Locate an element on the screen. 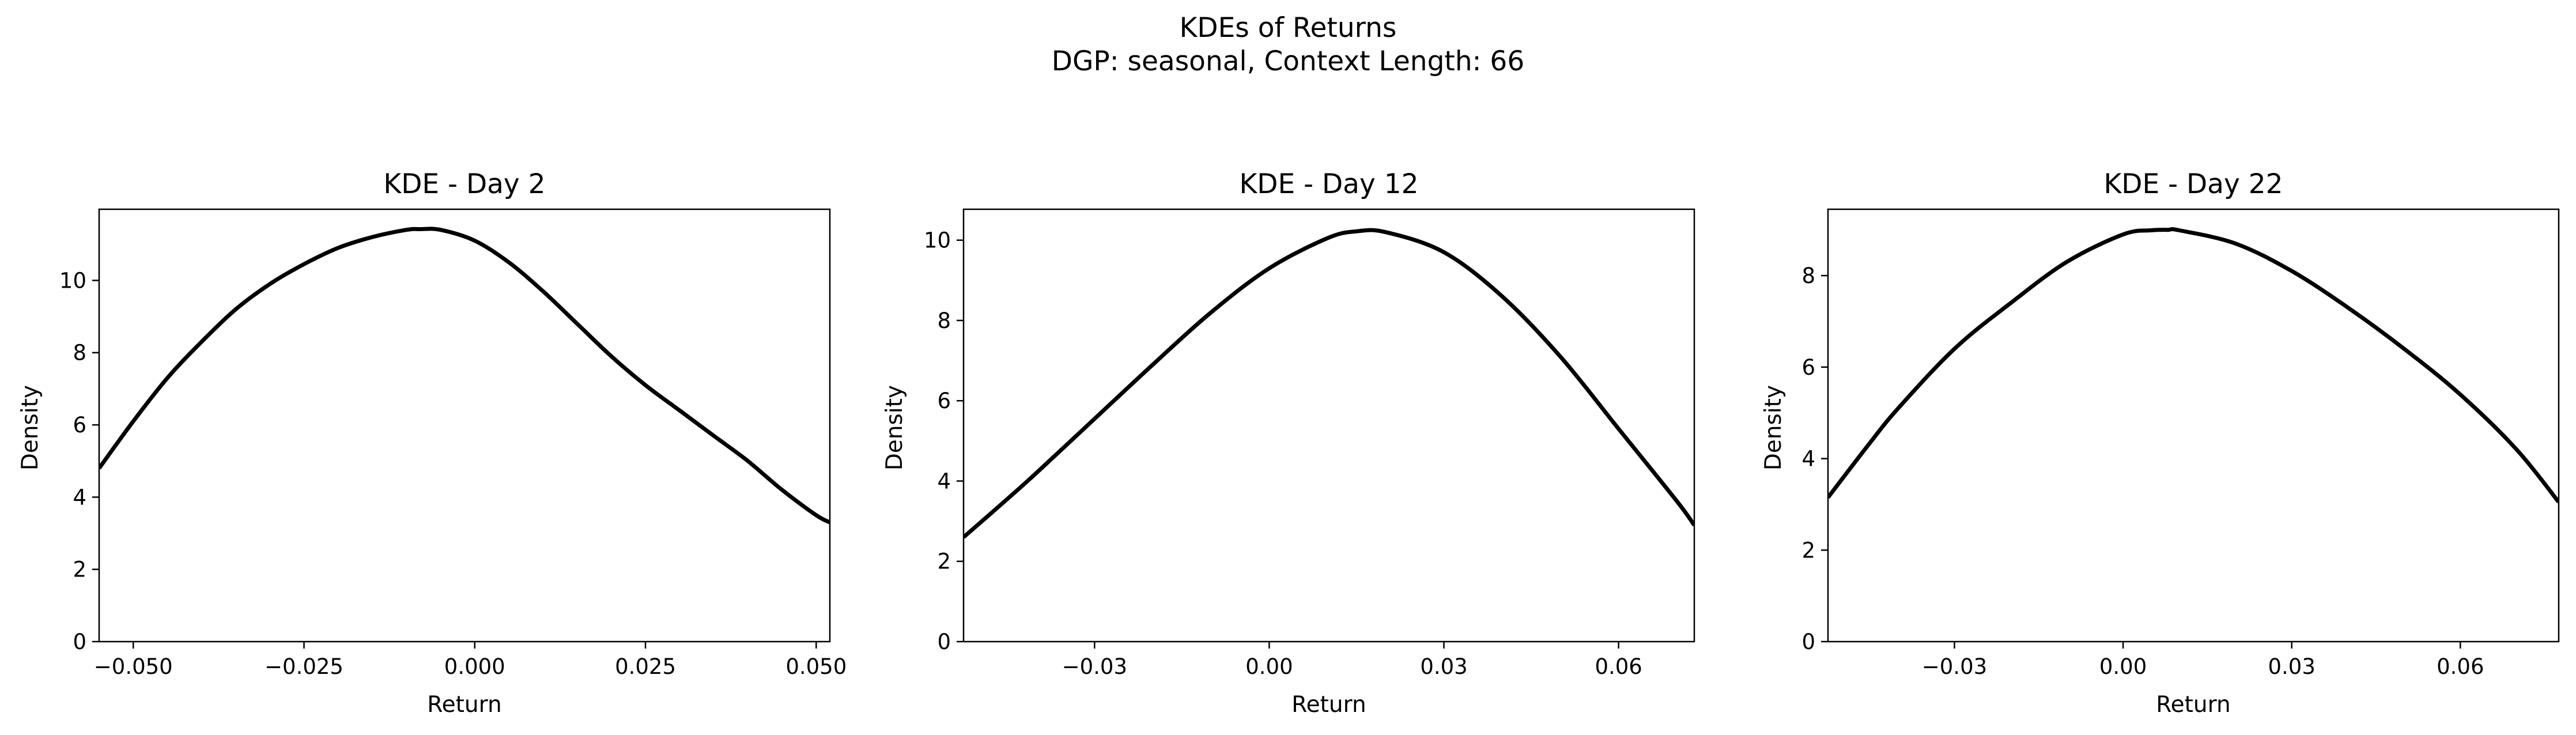 This screenshot has width=2576, height=735. x-tick-label: 0.050 is located at coordinates (816, 666).